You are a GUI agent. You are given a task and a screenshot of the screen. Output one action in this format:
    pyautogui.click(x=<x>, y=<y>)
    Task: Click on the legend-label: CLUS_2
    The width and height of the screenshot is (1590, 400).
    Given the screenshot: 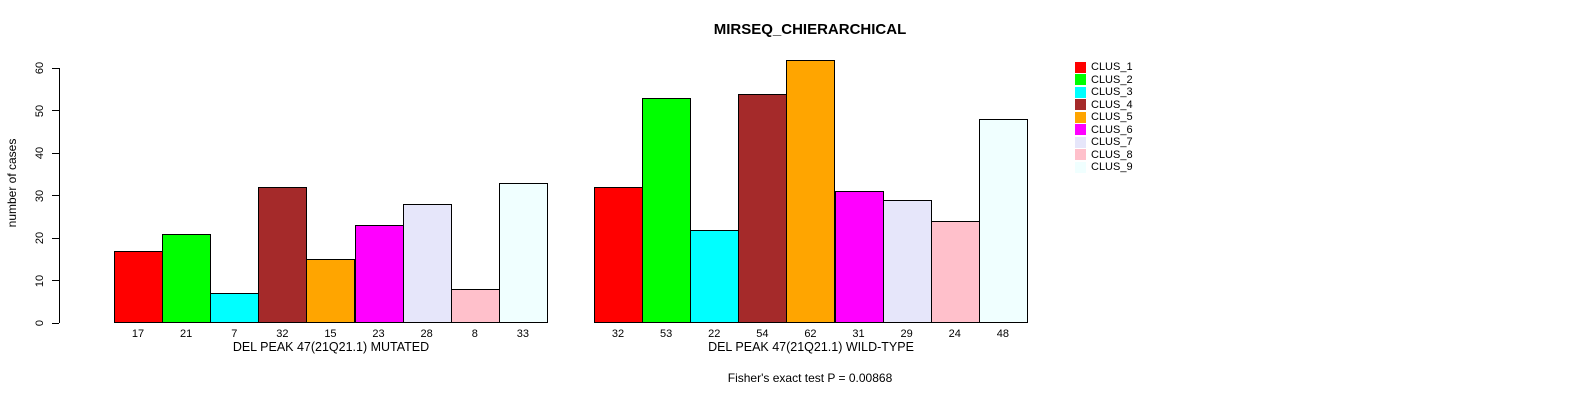 What is the action you would take?
    pyautogui.click(x=1112, y=79)
    